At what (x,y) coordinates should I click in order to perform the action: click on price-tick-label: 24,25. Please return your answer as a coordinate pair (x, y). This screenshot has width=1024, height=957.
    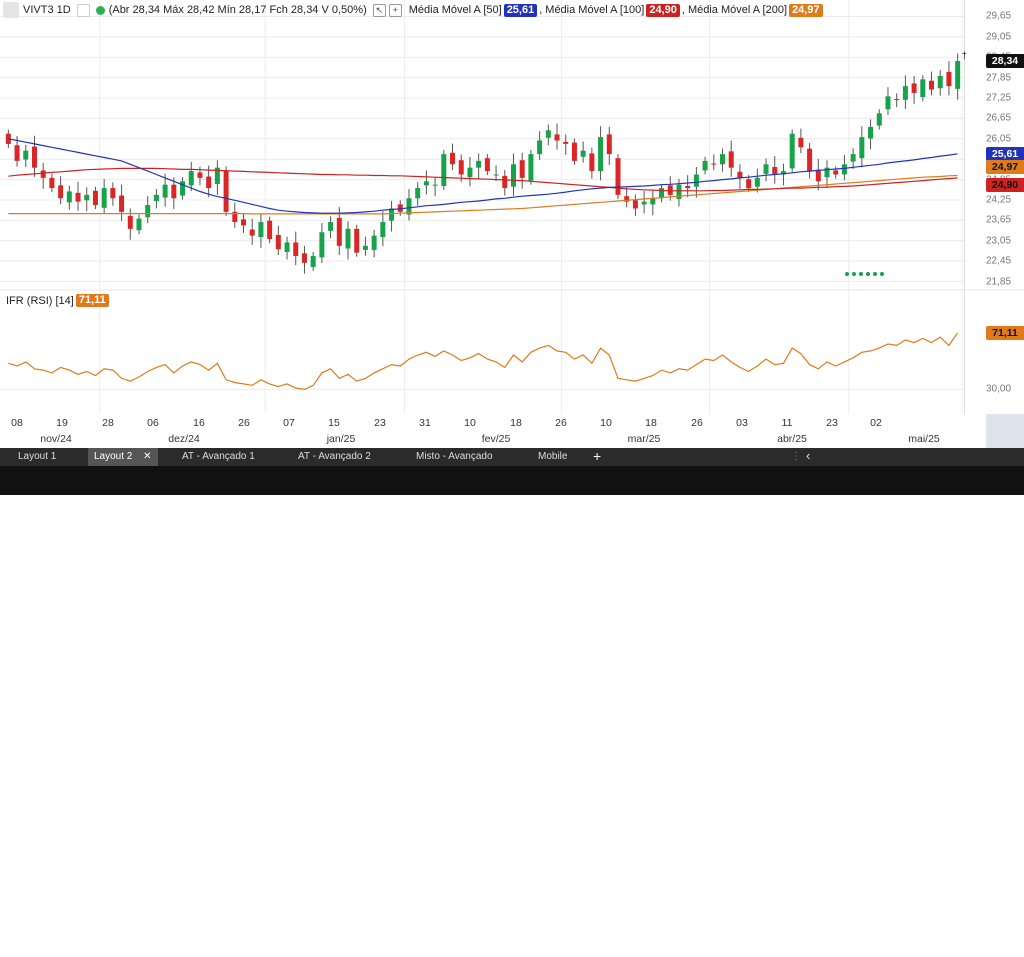
    Looking at the image, I should click on (999, 200).